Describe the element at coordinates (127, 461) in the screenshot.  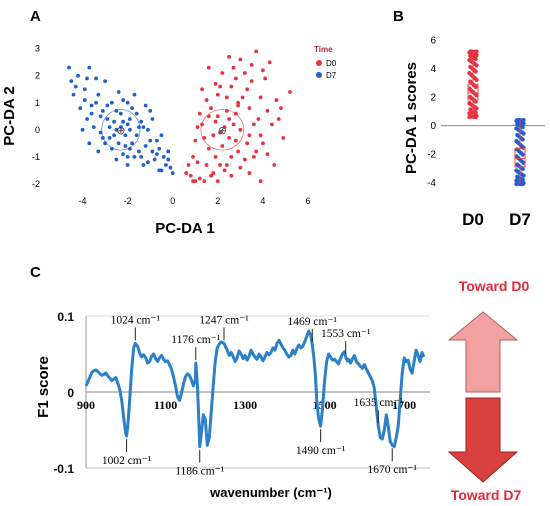
I see `trough-annotation: 1002 cm⁻¹` at that location.